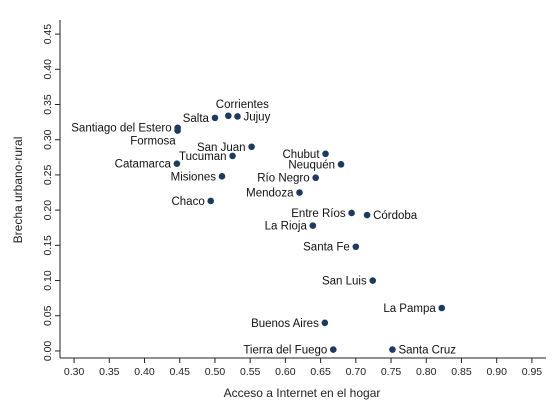 This screenshot has height=418, width=556. I want to click on point-entre-rios, so click(351, 213).